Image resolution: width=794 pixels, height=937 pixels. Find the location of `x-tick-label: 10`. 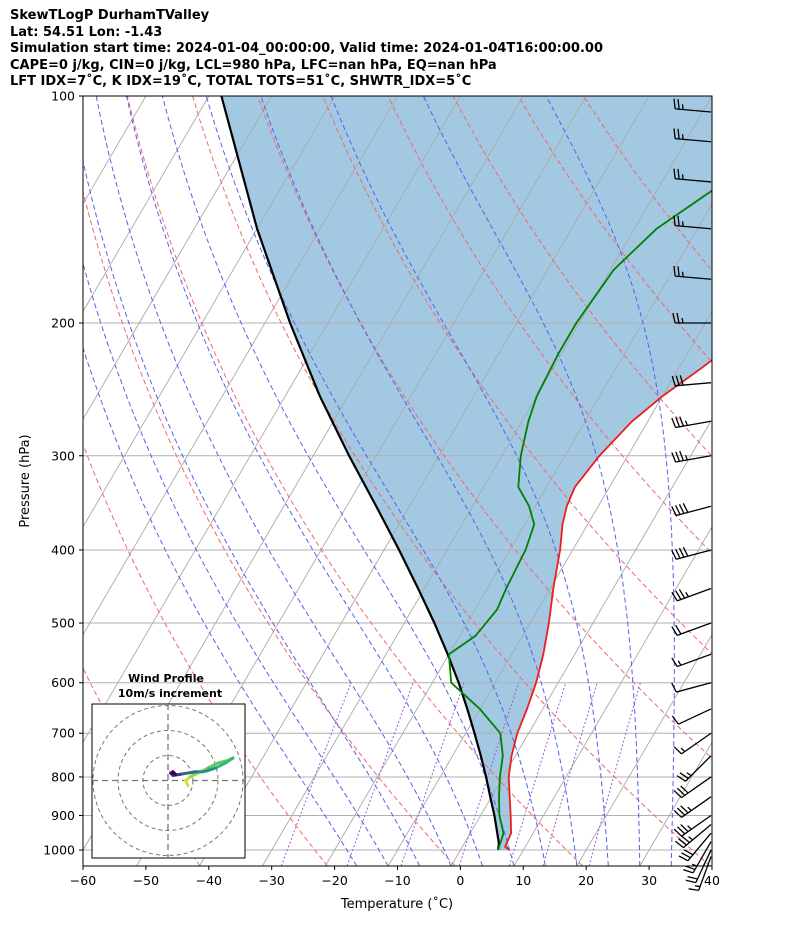

x-tick-label: 10 is located at coordinates (523, 880).